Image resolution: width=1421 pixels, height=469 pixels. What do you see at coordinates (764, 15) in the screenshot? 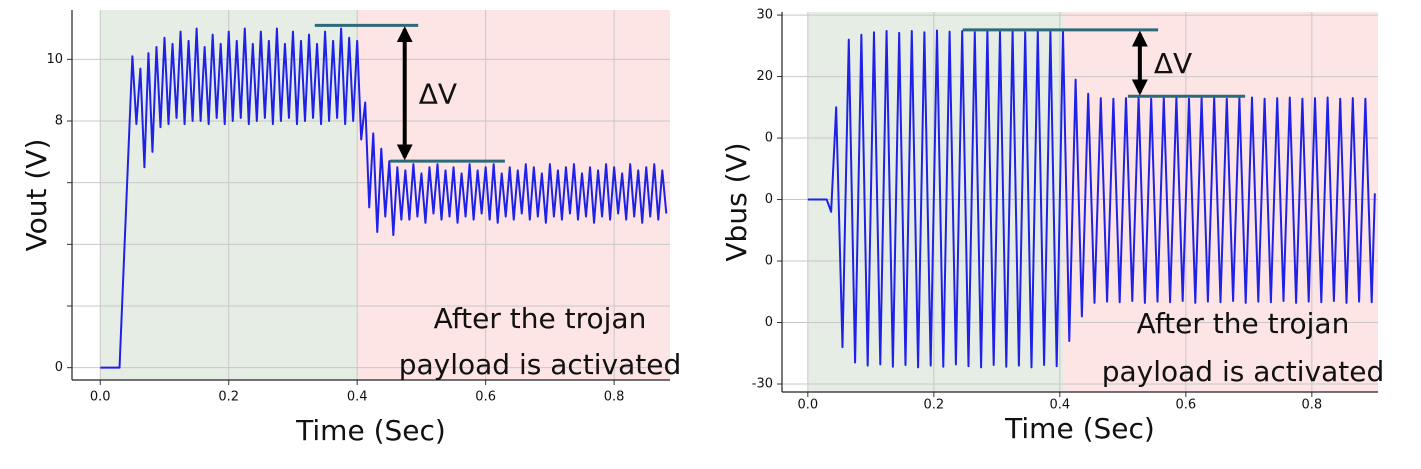
I see `y-tick-label: 30` at bounding box center [764, 15].